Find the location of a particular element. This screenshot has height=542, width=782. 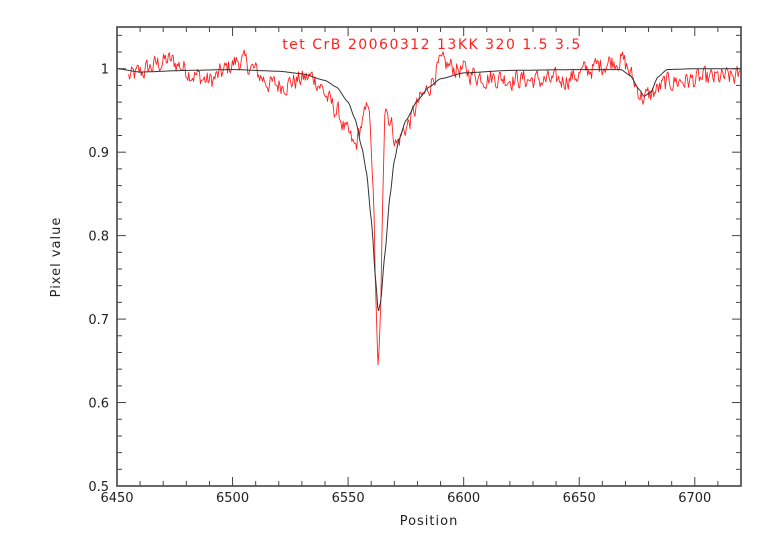

x-tick-label: 6700 is located at coordinates (694, 498).